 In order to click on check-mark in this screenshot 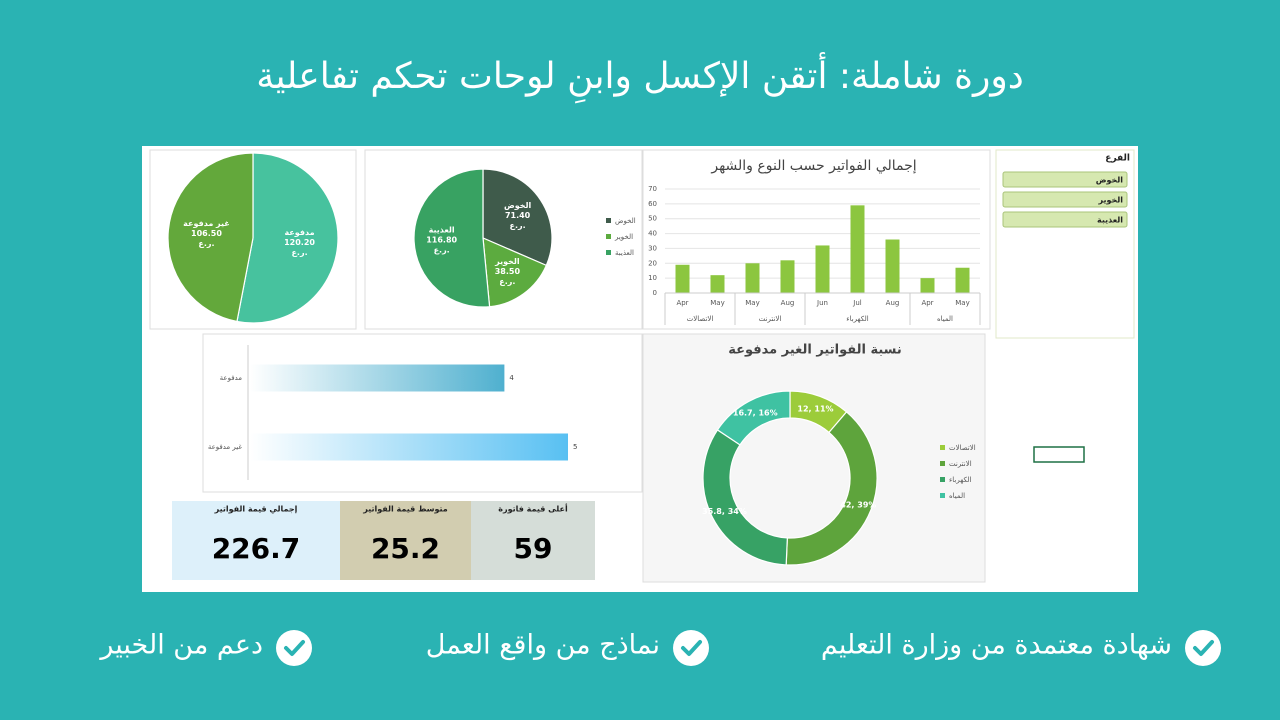, I will do `click(1203, 648)`.